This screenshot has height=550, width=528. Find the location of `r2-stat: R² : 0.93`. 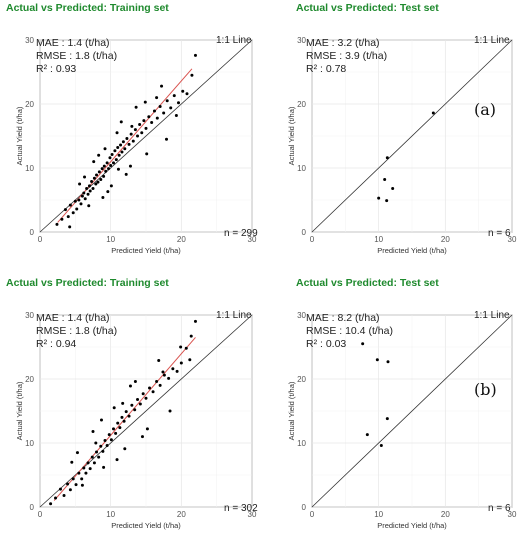

r2-stat: R² : 0.93 is located at coordinates (56, 69).